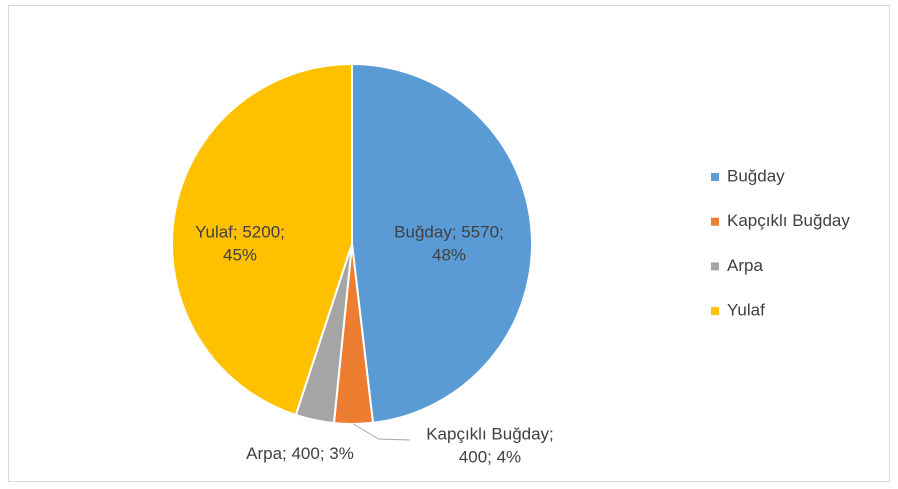  What do you see at coordinates (756, 175) in the screenshot?
I see `legend-label: Buğday` at bounding box center [756, 175].